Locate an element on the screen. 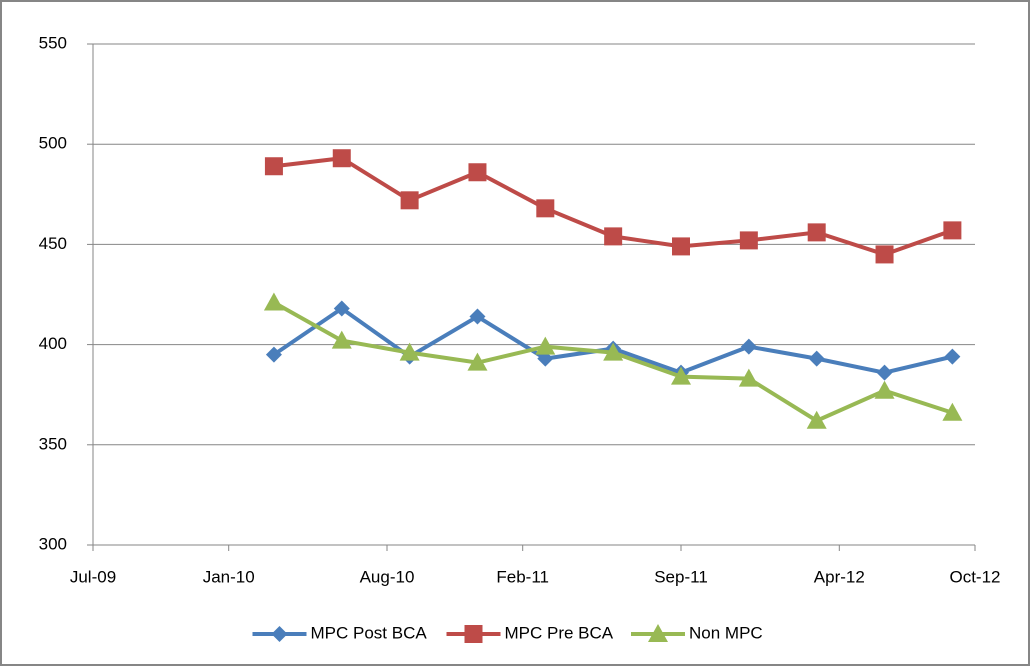 The height and width of the screenshot is (666, 1030). legend-label: Non MPC is located at coordinates (726, 632).